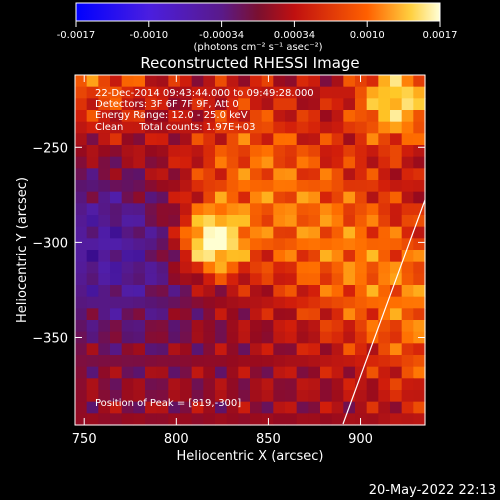 The width and height of the screenshot is (500, 500). I want to click on annotation-clean: Clean Total counts: 1.97E+03, so click(175, 127).